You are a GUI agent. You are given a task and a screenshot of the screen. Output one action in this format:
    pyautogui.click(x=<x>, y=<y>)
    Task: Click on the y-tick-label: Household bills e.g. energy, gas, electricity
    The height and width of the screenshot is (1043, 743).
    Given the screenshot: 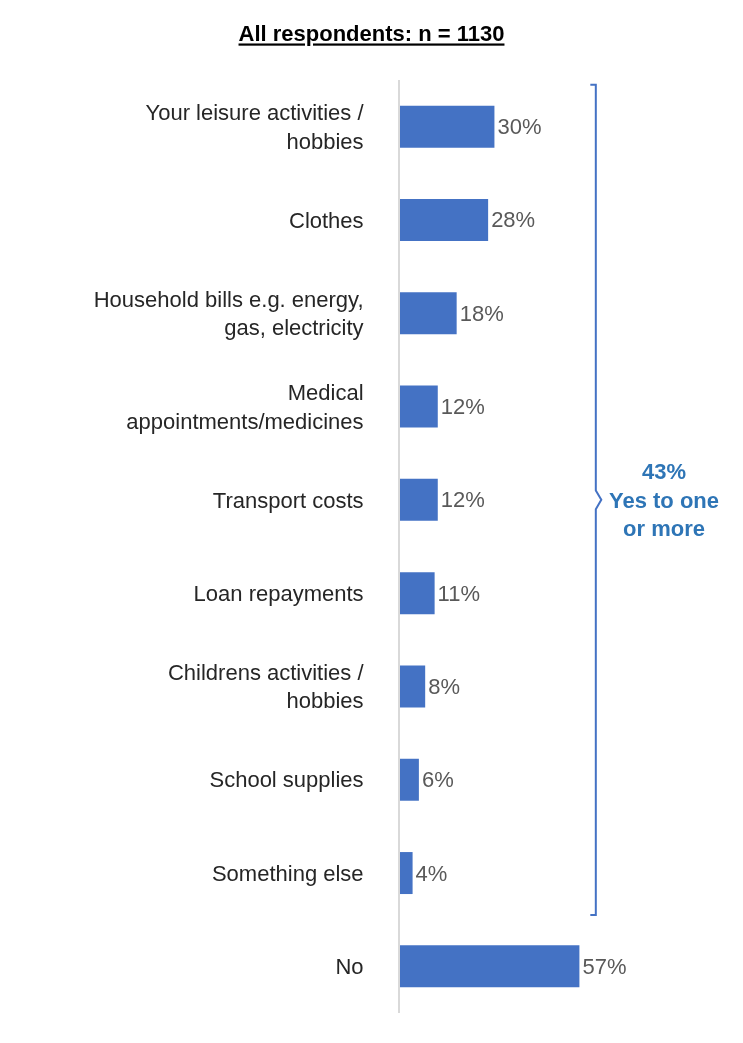 What is the action you would take?
    pyautogui.click(x=228, y=313)
    